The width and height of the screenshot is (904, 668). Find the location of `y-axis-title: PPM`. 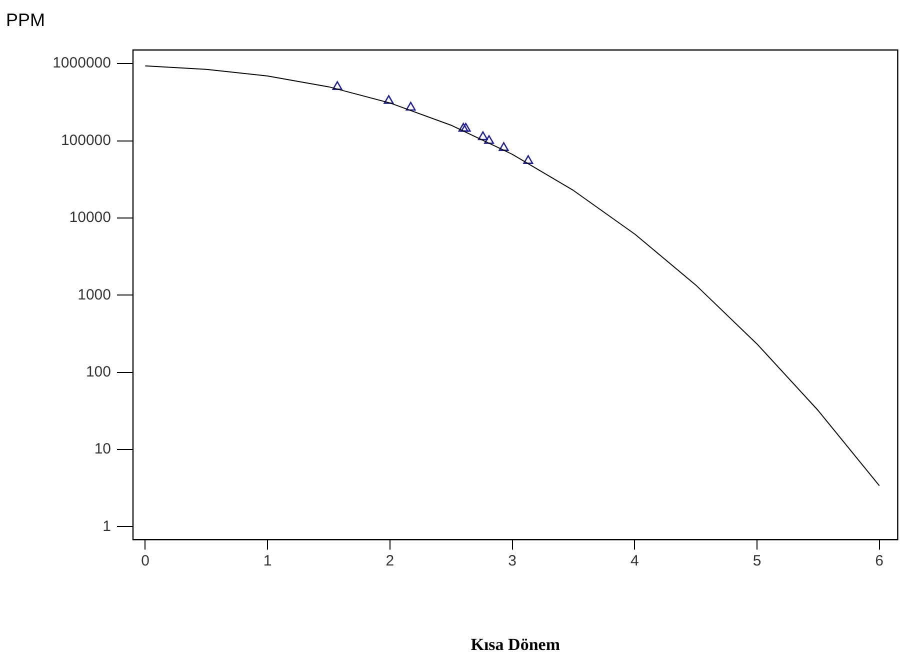

y-axis-title: PPM is located at coordinates (26, 20).